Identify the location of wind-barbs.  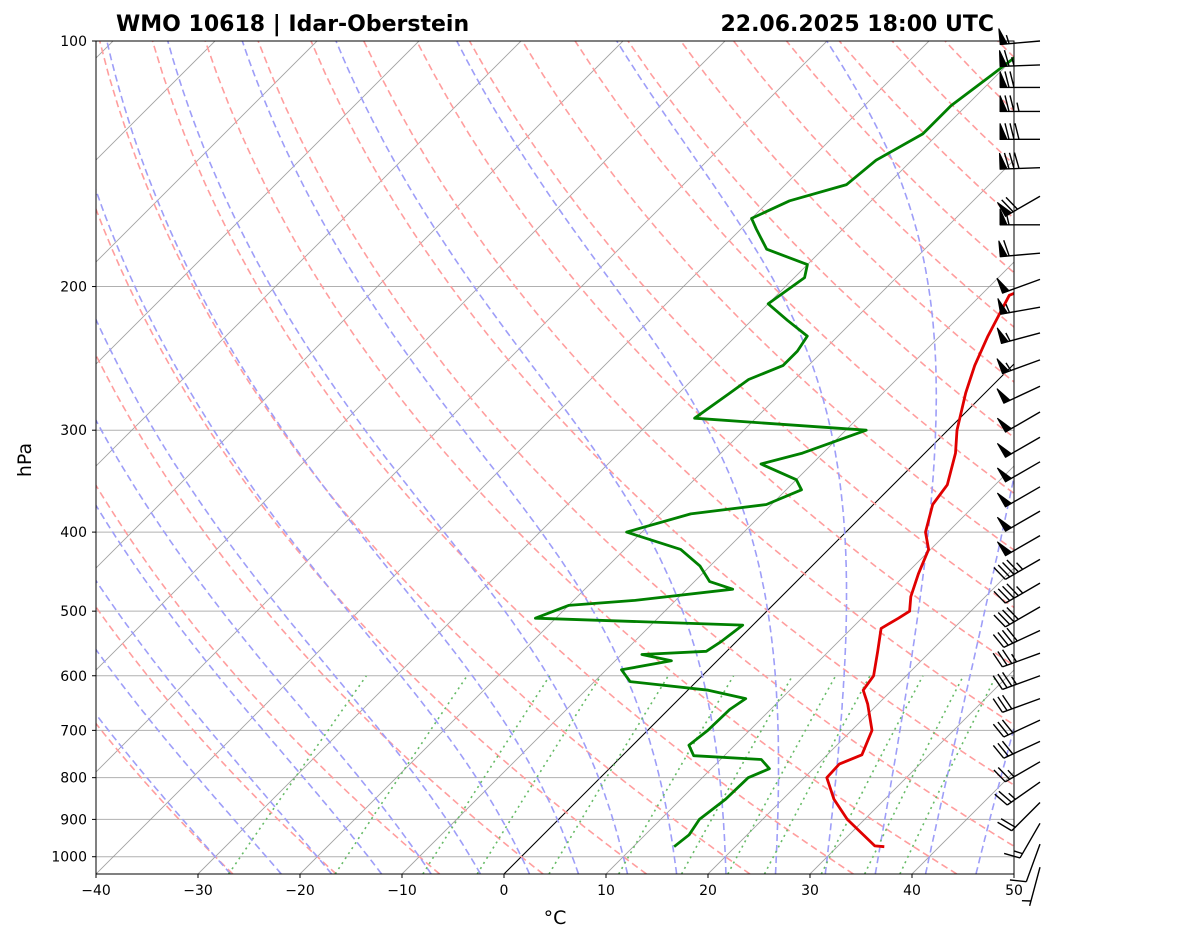
(1016, 467).